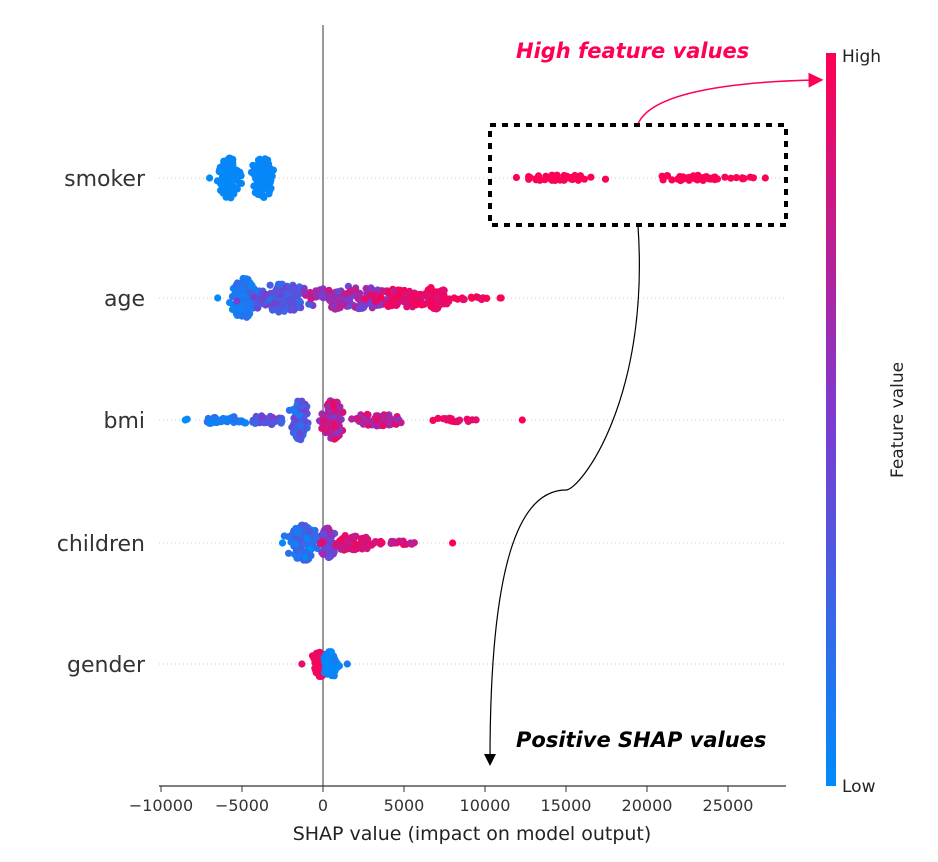  Describe the element at coordinates (242, 805) in the screenshot. I see `x-tick-label: −5000` at that location.